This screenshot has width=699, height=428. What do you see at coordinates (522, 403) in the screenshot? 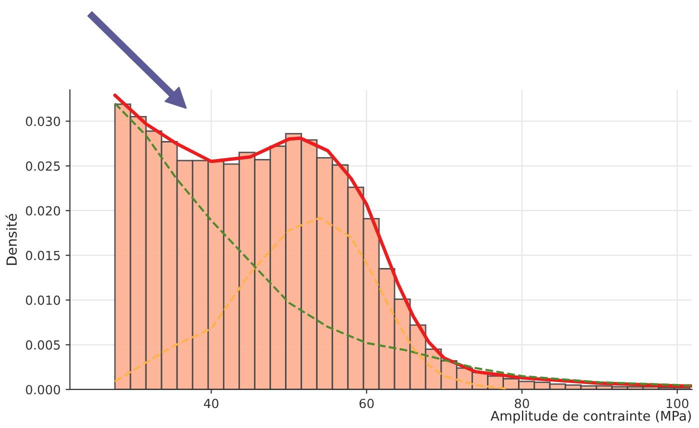
I see `x-tick-label: 80` at bounding box center [522, 403].